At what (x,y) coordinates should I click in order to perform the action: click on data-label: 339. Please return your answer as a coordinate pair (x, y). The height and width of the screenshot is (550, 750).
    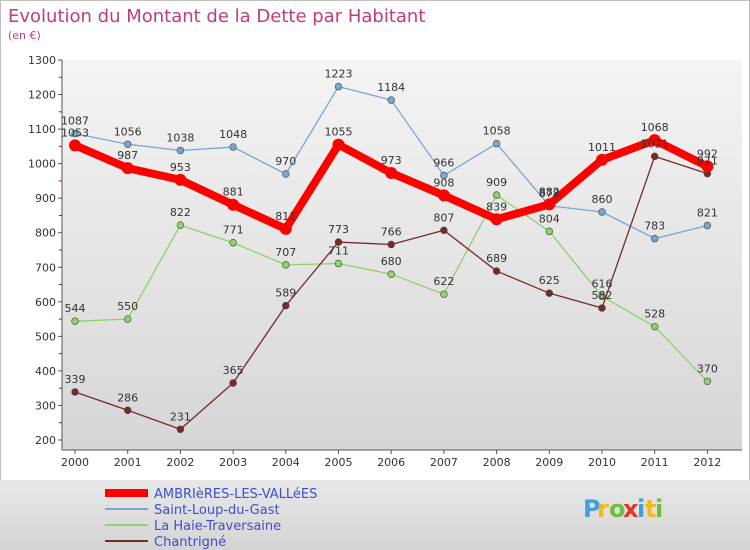
    Looking at the image, I should click on (75, 379).